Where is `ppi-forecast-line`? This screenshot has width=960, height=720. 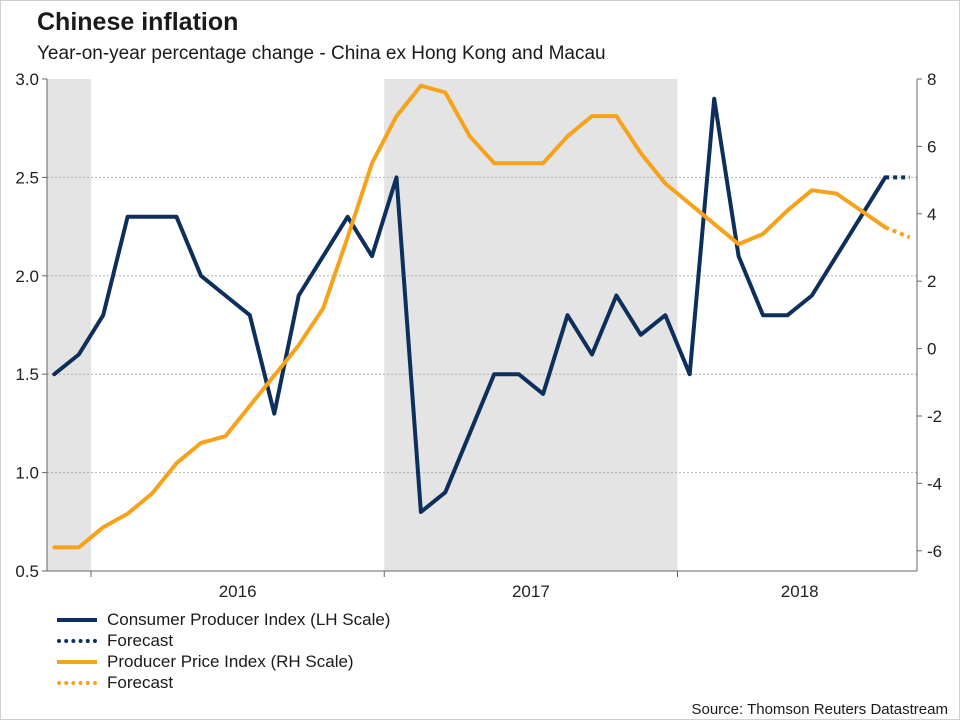
ppi-forecast-line is located at coordinates (897, 232).